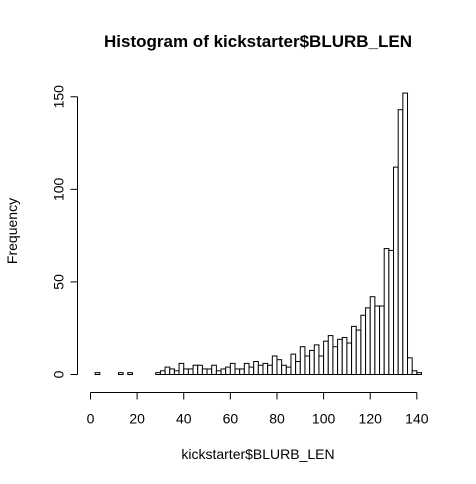 The width and height of the screenshot is (476, 484). Describe the element at coordinates (258, 409) in the screenshot. I see `x-axis: 0 20 40 60 80 100 120 140` at that location.